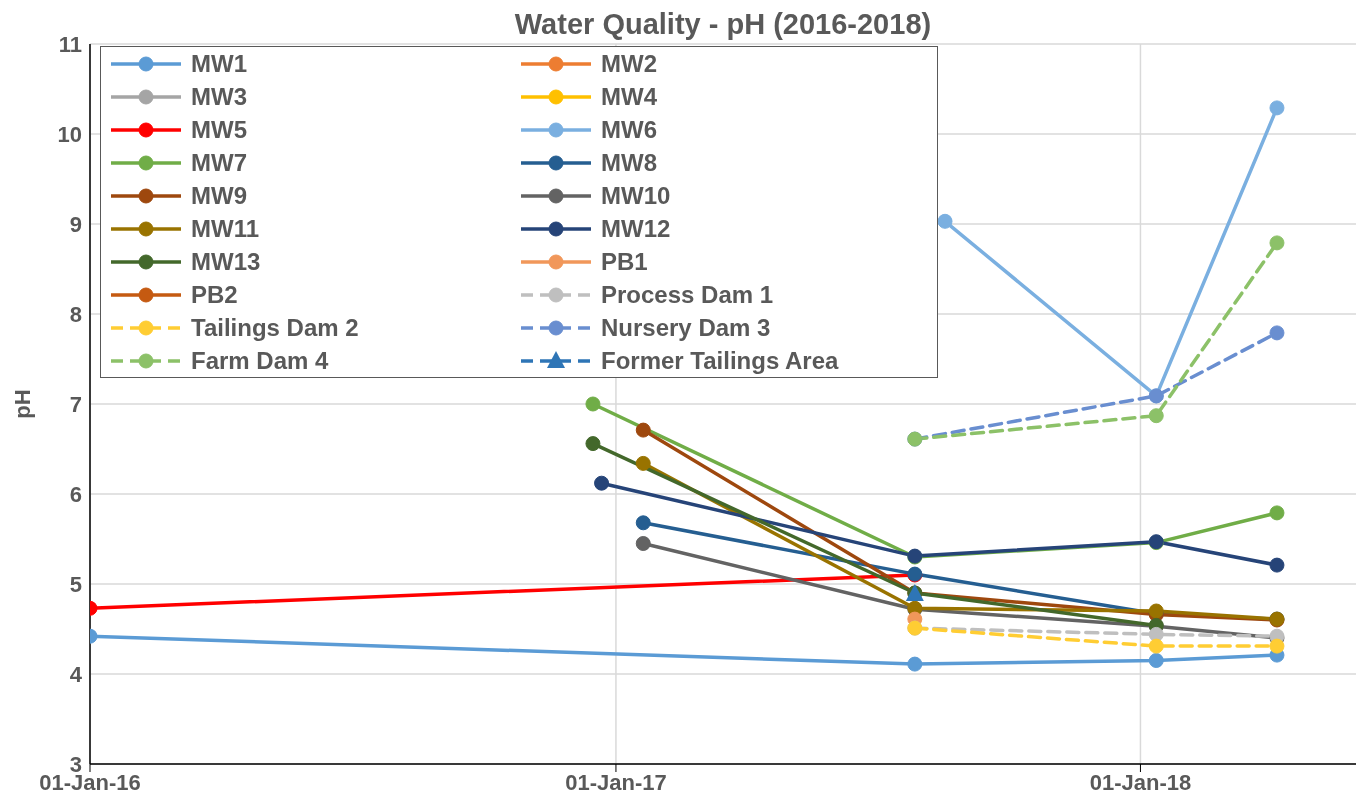 This screenshot has width=1370, height=810. I want to click on legend-label: MW5, so click(219, 129).